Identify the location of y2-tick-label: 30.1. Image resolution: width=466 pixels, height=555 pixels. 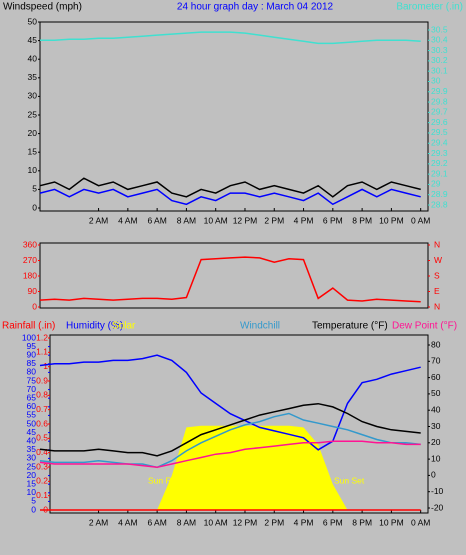
(439, 70).